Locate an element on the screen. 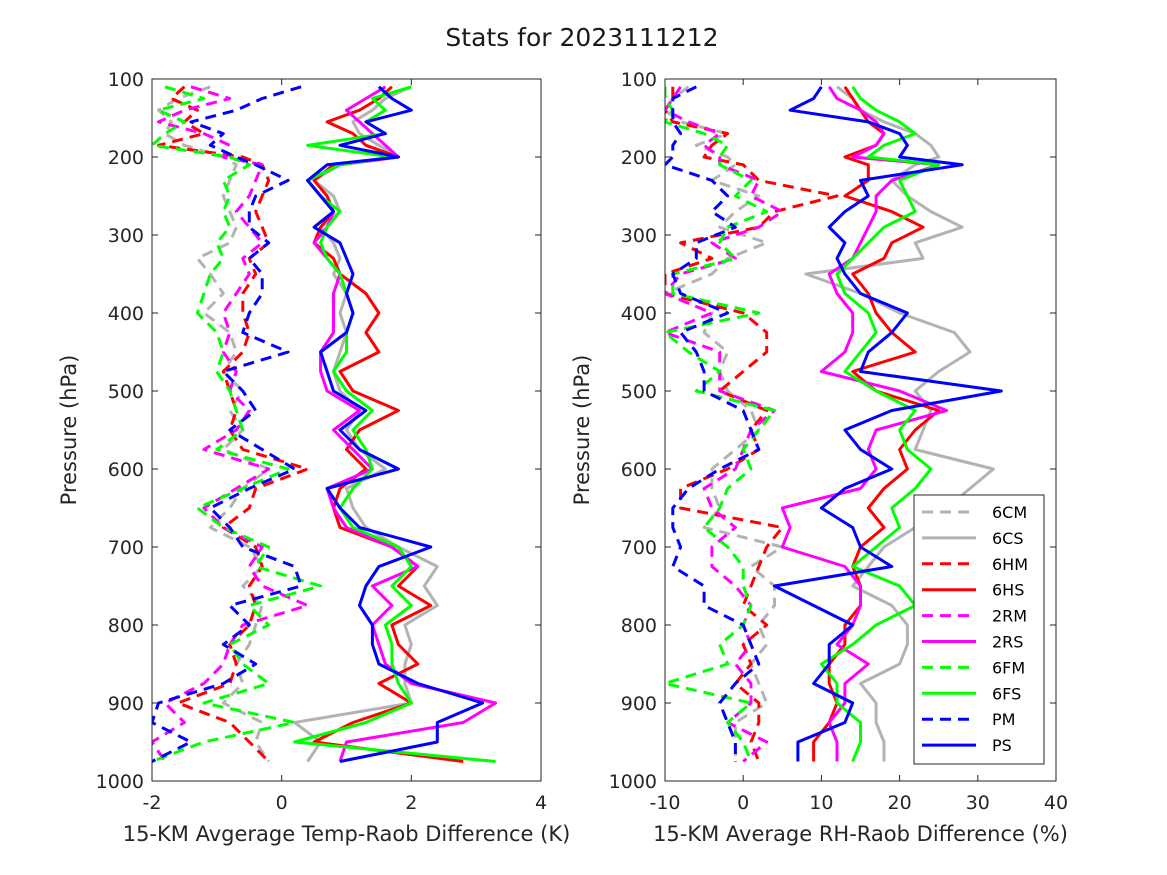 The height and width of the screenshot is (875, 1167). temp-x-tick-label: 2 is located at coordinates (411, 803).